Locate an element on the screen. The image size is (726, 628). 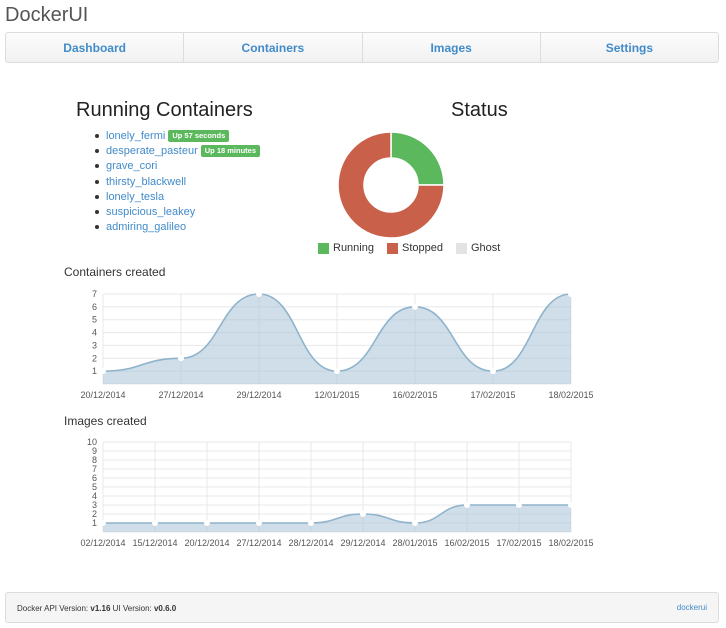
container-link: admiring_galileo is located at coordinates (146, 227).